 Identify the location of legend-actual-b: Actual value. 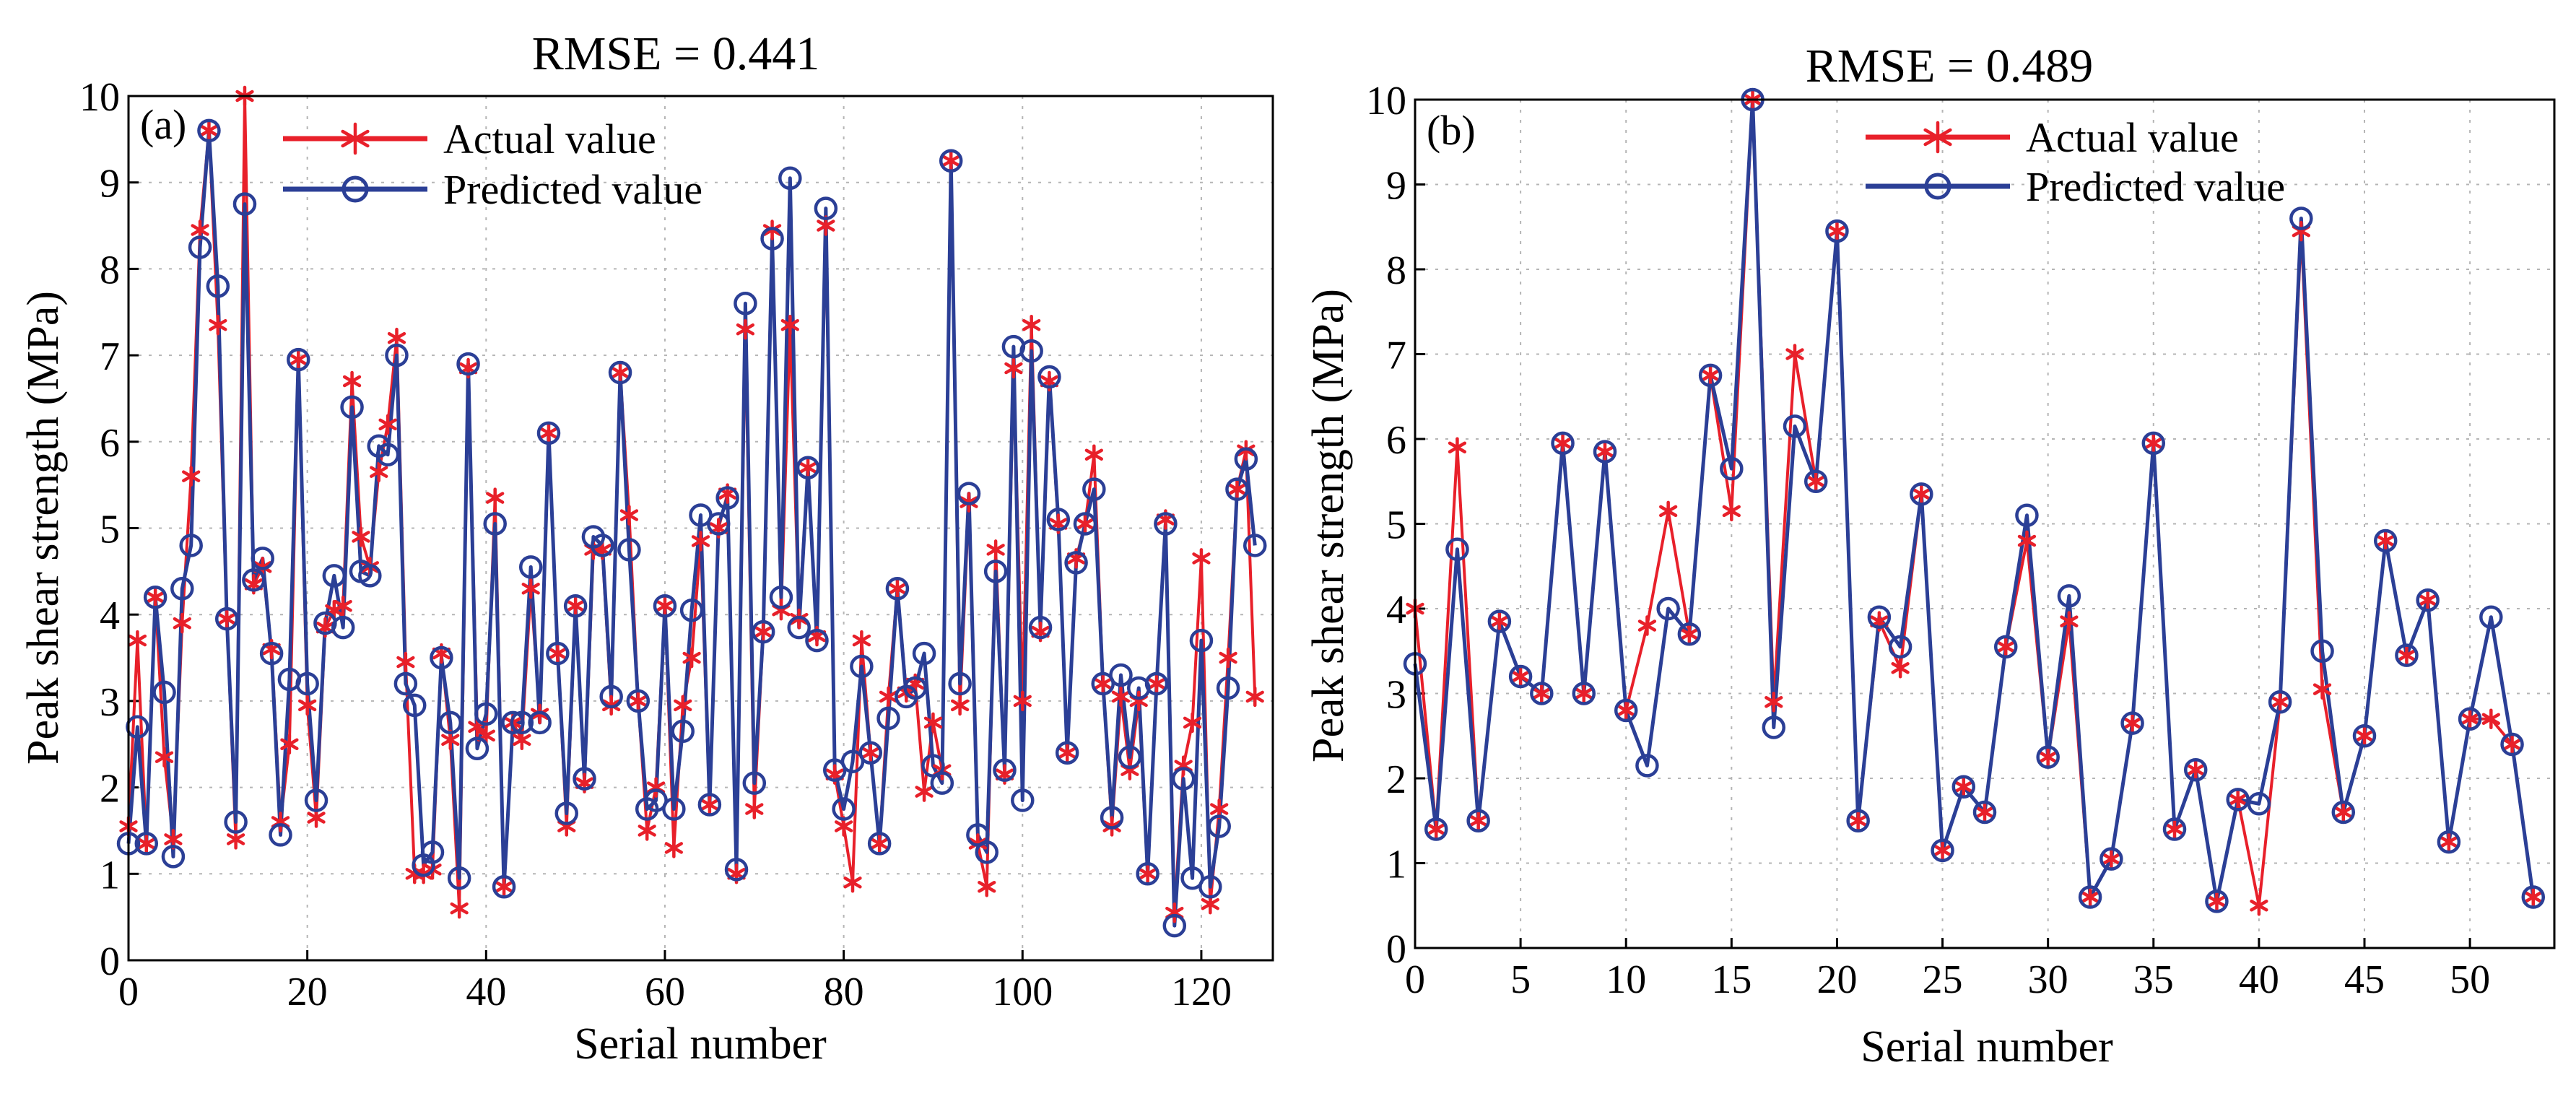
(2052, 137).